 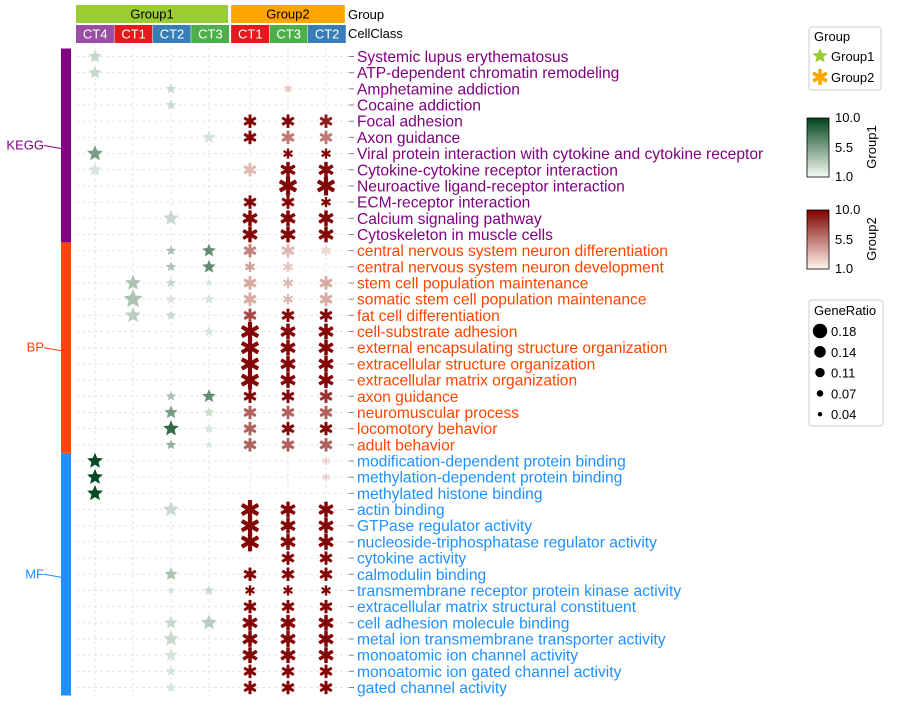 I want to click on group1-colorbar, so click(x=818, y=147).